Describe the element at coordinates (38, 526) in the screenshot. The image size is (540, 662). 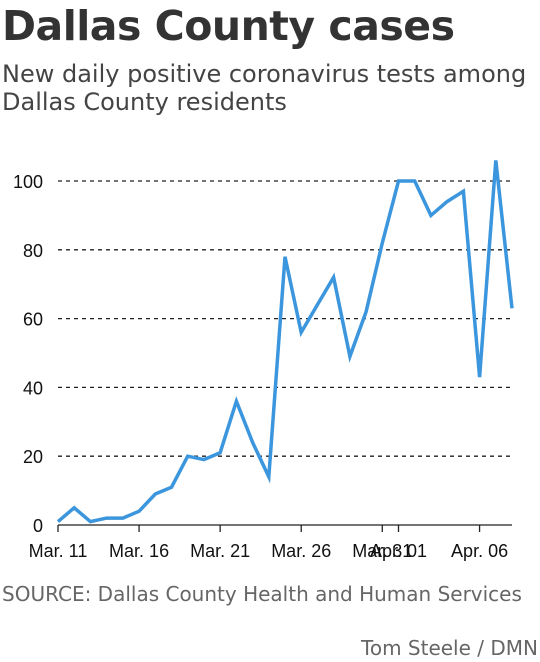
I see `y-tick-label: 0` at that location.